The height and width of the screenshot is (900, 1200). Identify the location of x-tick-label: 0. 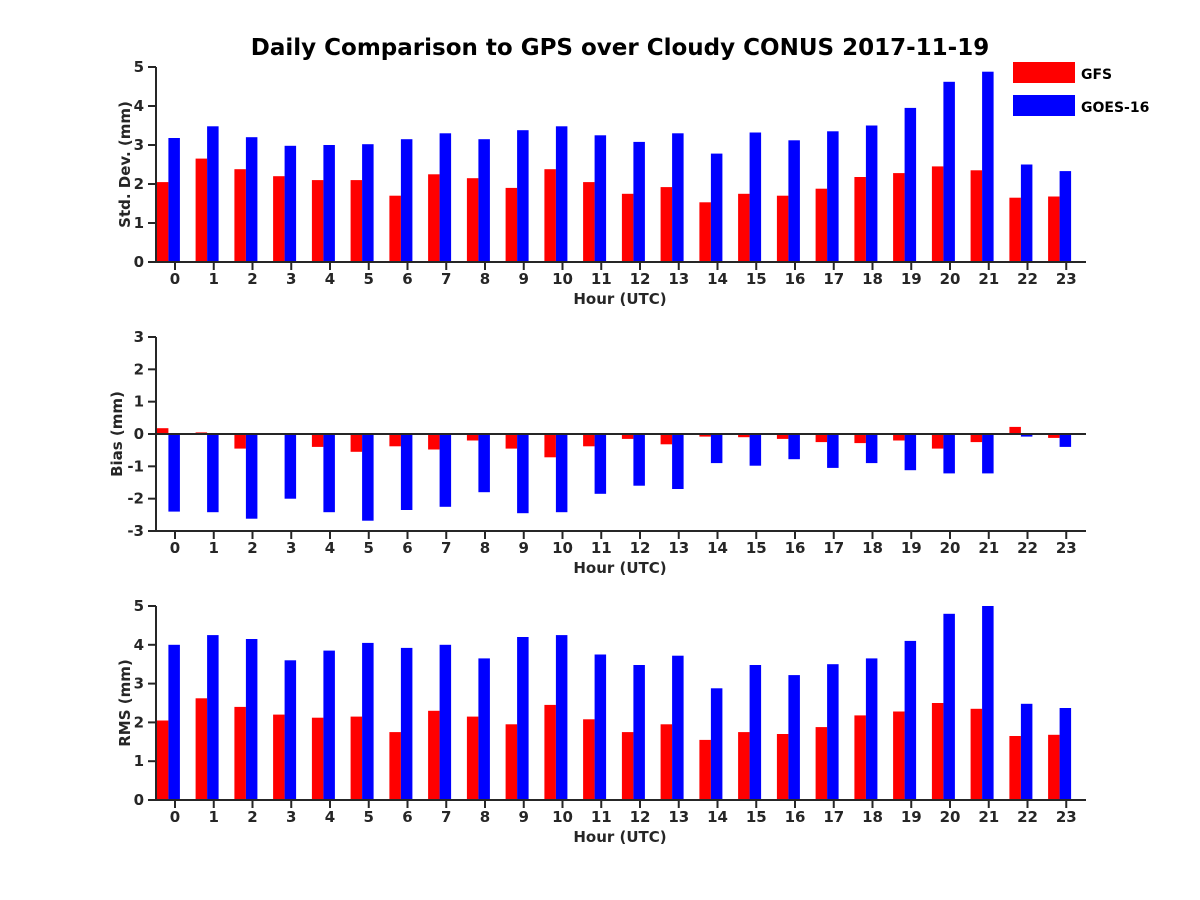
(175, 279).